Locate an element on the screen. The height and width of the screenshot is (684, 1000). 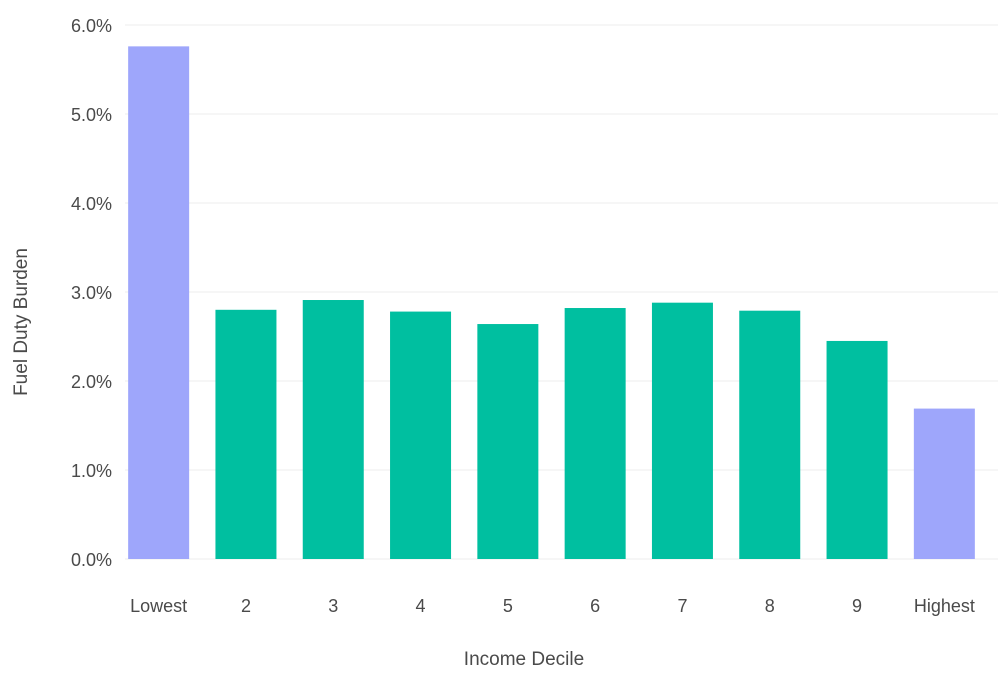
x-axis-title: Income Decile is located at coordinates (524, 659).